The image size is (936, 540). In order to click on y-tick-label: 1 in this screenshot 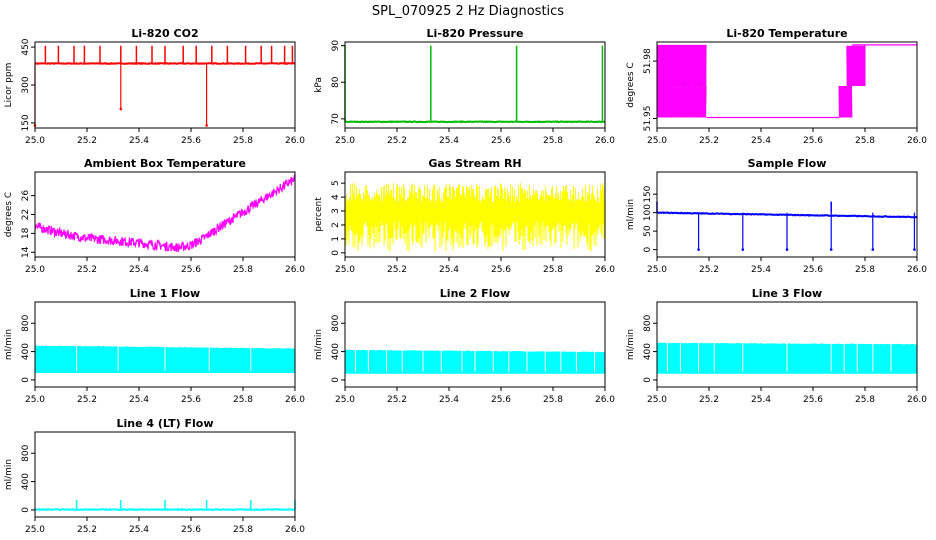, I will do `click(336, 239)`.